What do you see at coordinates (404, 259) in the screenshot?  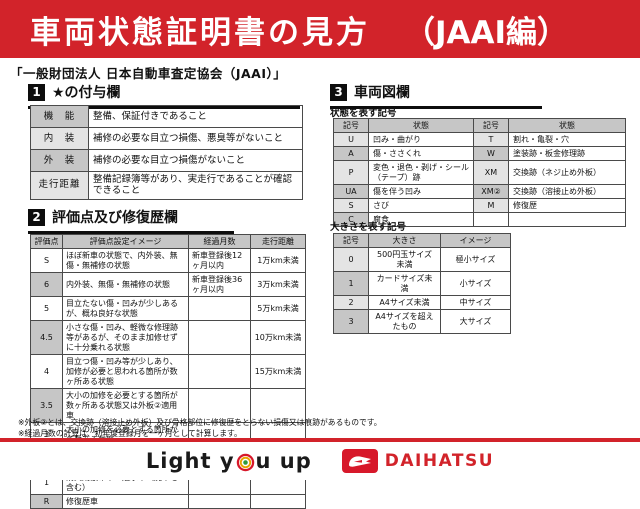 I see `size-cell: 500円玉サイズ未満` at bounding box center [404, 259].